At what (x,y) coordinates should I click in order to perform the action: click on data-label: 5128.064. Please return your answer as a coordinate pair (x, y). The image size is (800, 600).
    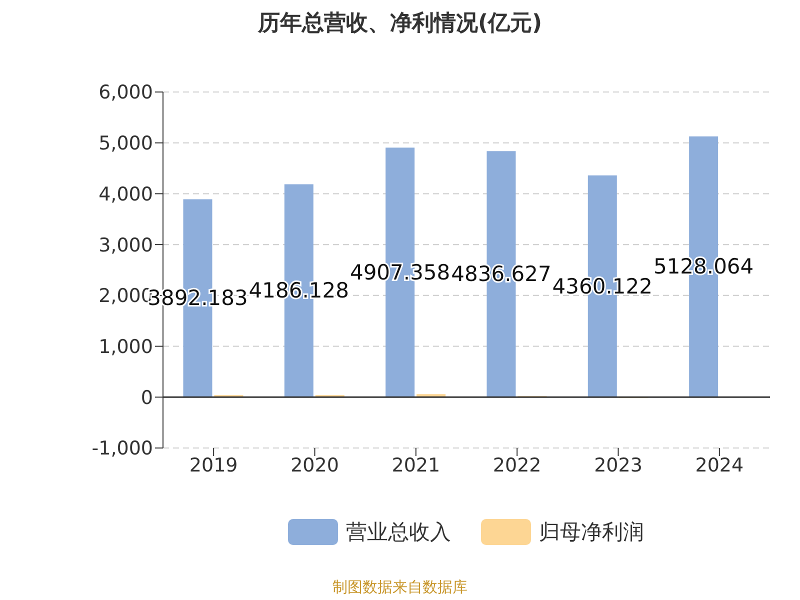
    Looking at the image, I should click on (703, 266).